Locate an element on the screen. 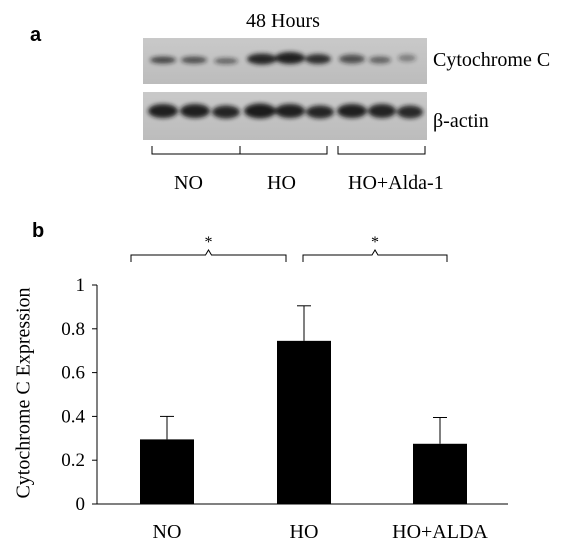 The image size is (580, 553). band-label-cytochrome-c: Cytochrome C is located at coordinates (492, 60).